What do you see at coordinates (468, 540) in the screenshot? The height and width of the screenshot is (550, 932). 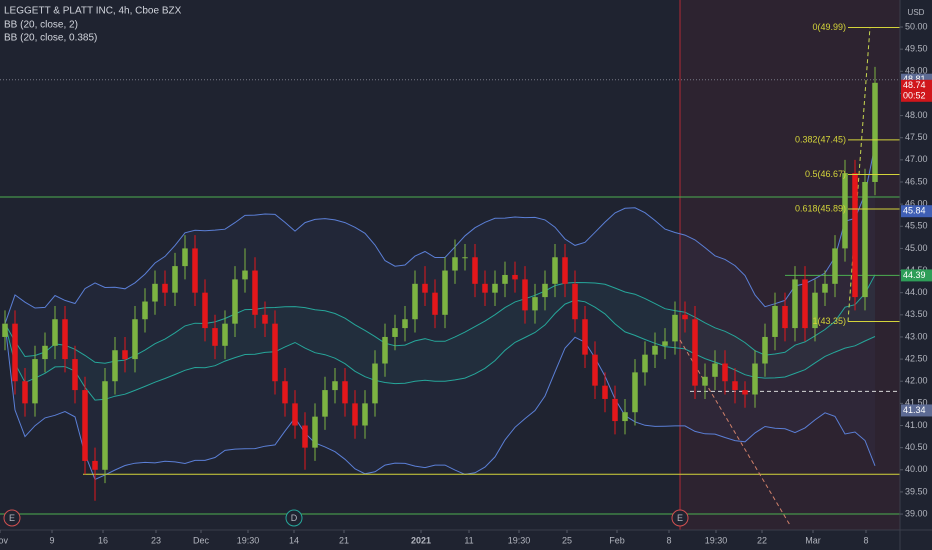 I see `x-tick-label: 11` at bounding box center [468, 540].